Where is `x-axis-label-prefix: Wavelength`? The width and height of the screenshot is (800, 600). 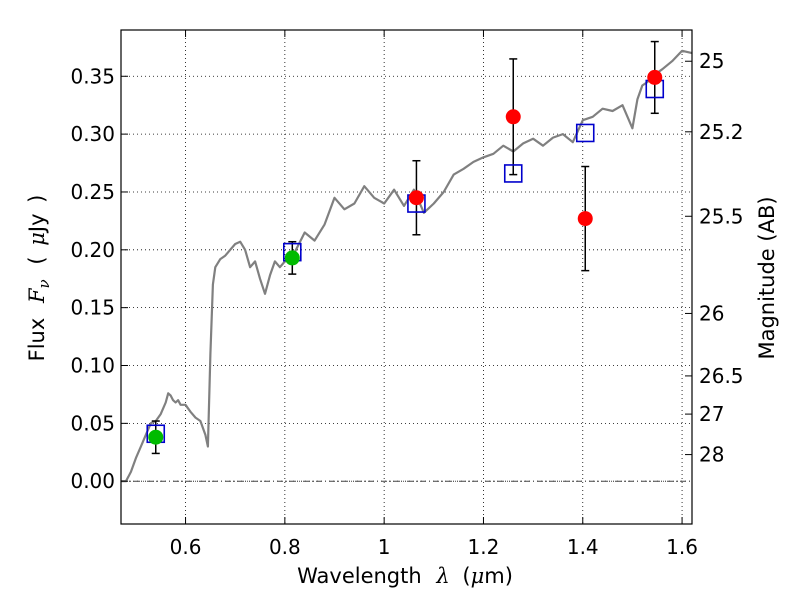
x-axis-label-prefix: Wavelength is located at coordinates (359, 576).